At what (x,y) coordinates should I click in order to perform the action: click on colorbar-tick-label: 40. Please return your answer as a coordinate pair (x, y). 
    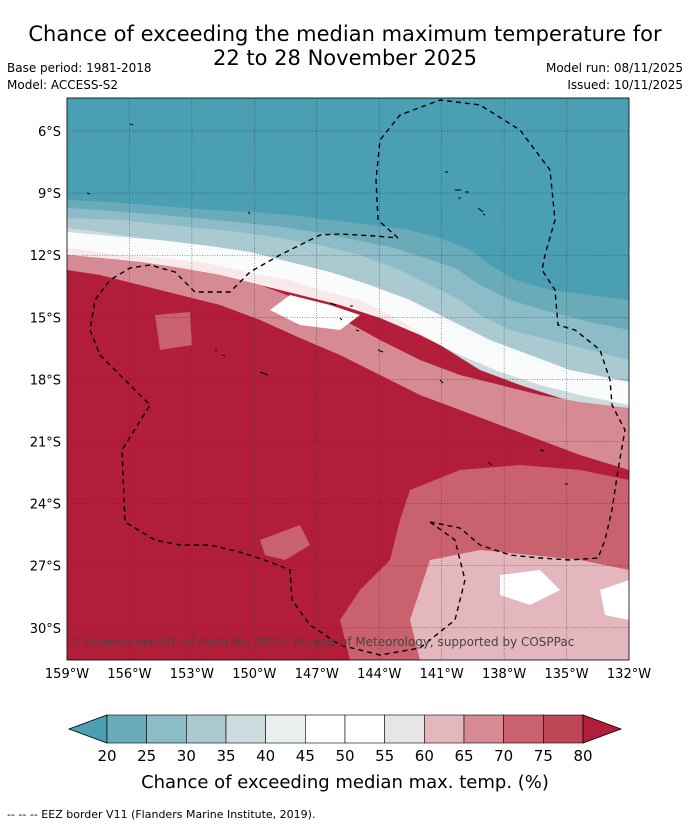
    Looking at the image, I should click on (265, 756).